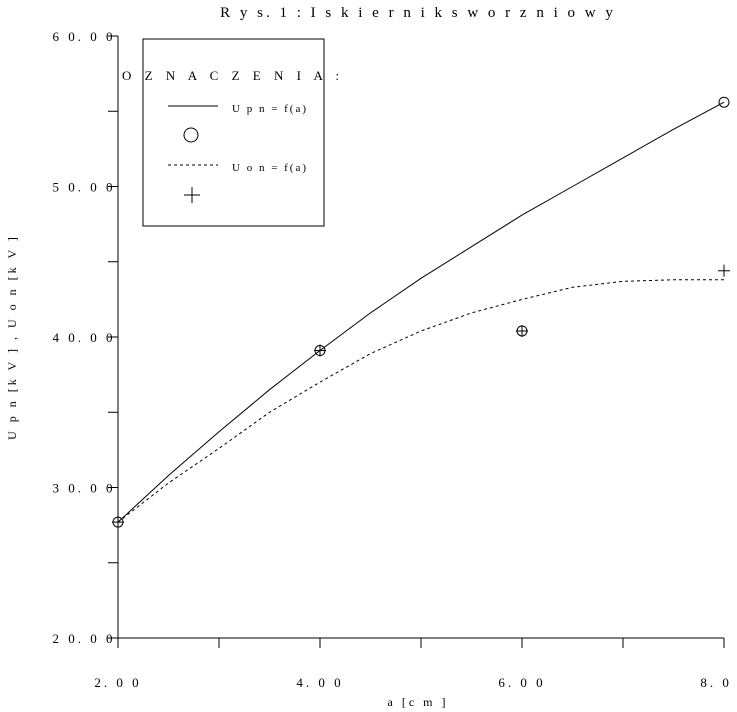 The height and width of the screenshot is (712, 737). Describe the element at coordinates (319, 682) in the screenshot. I see `x-tick-label: 4. 0 0` at that location.